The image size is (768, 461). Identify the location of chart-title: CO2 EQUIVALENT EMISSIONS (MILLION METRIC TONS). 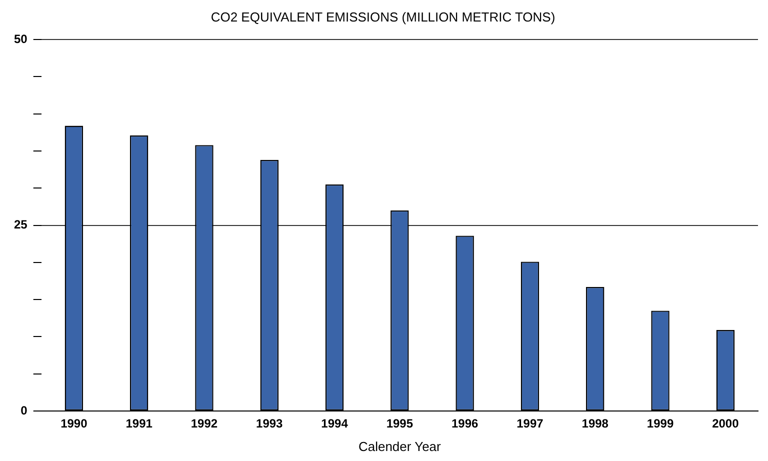
(383, 16).